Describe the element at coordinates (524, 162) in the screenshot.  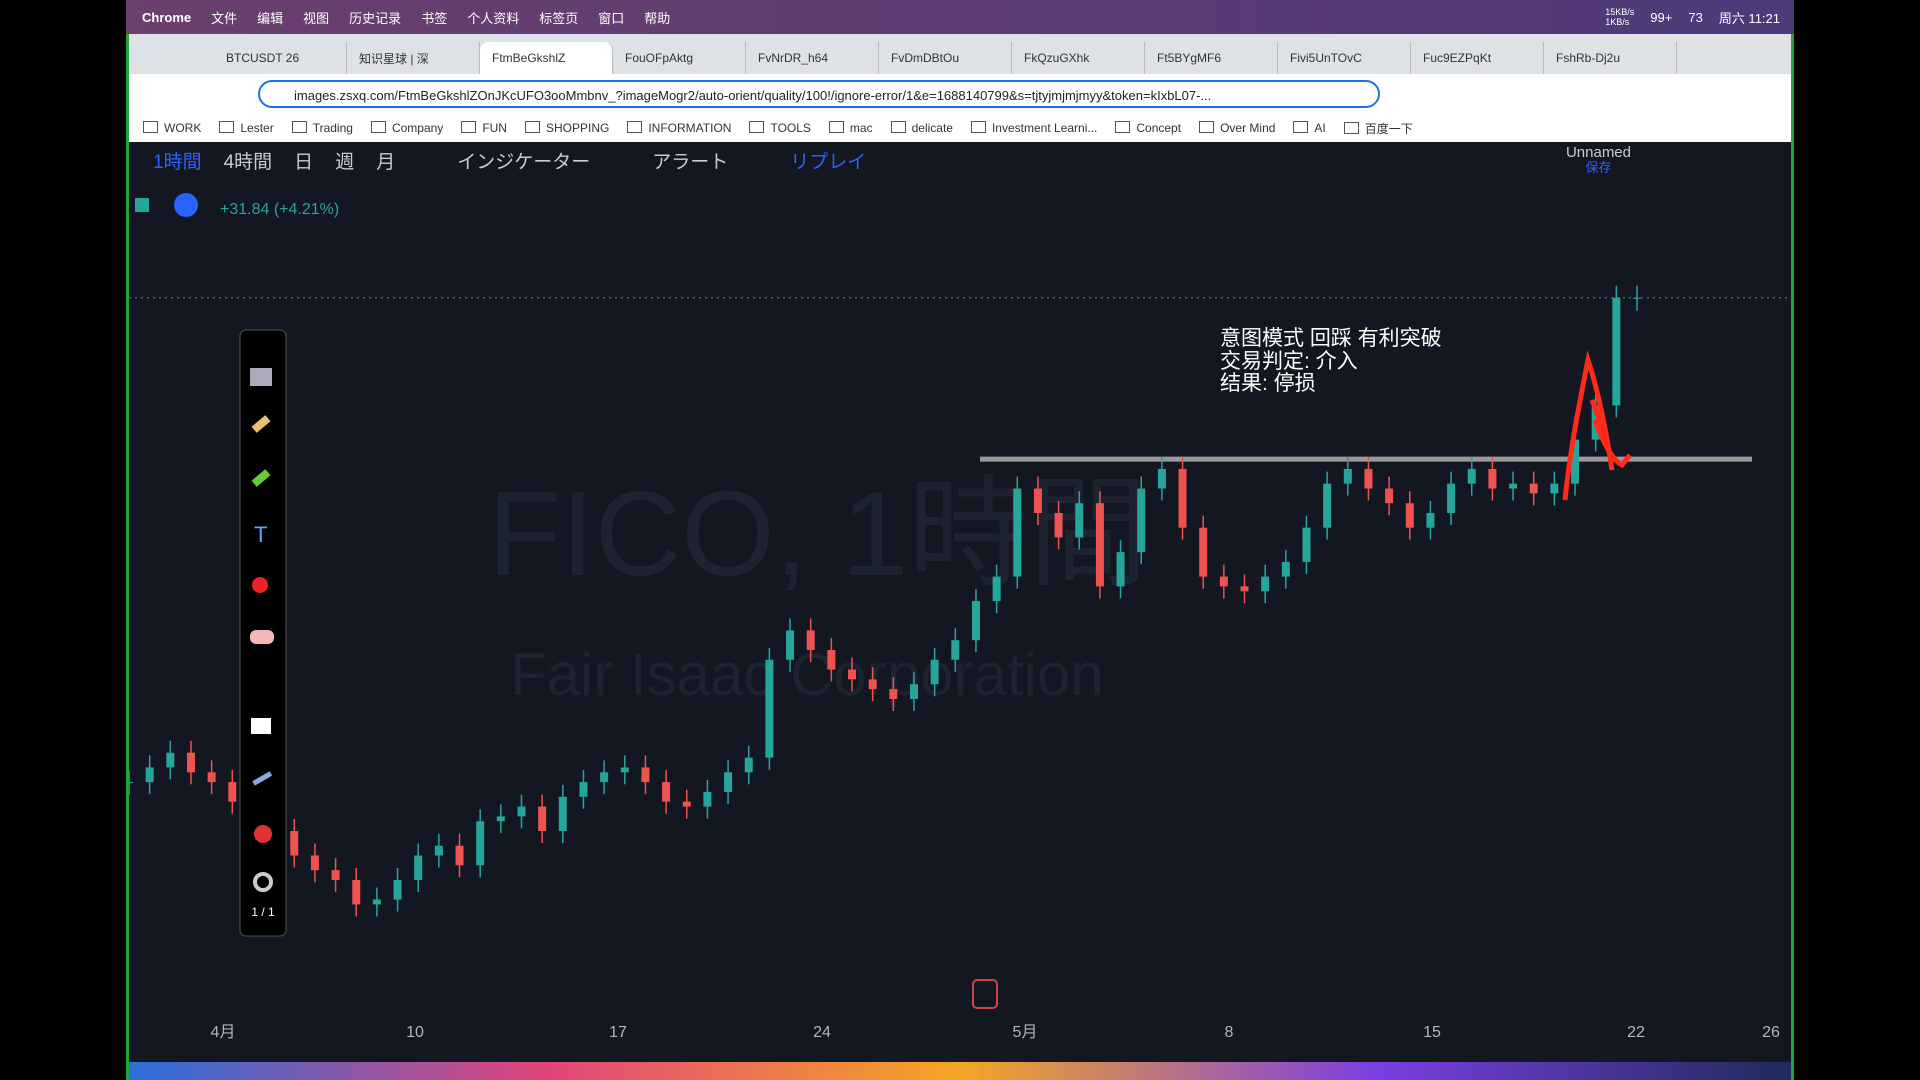
I see `indicators: インジケーター` at that location.